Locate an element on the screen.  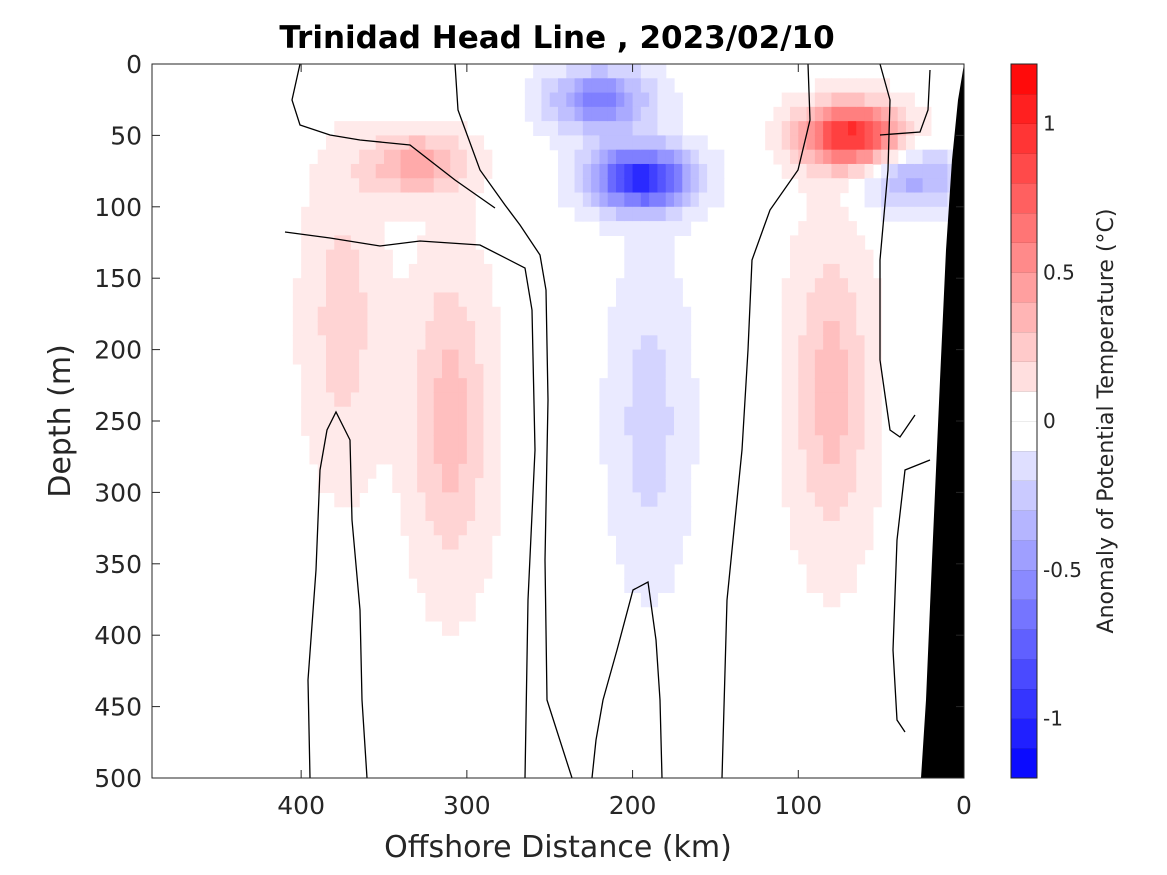
chart-title: Trinidad Head Line , 2023/02/10 is located at coordinates (556, 38).